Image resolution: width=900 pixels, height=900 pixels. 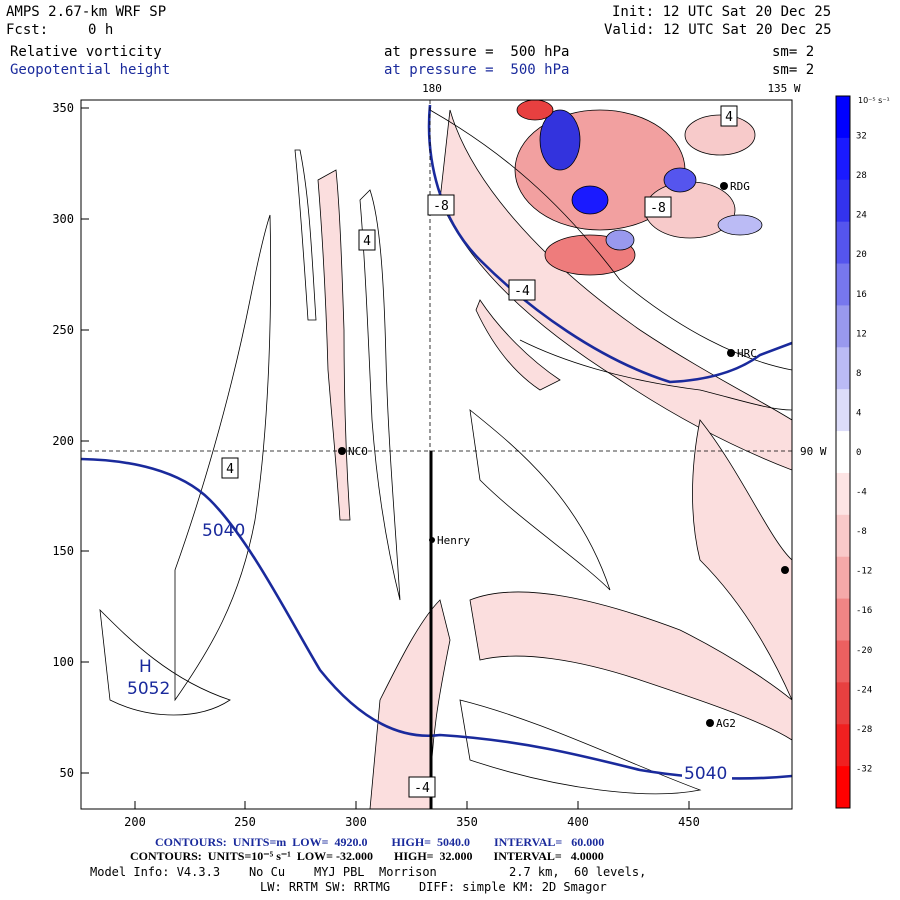 I want to click on field2-level: at pressure = 500 hPa, so click(x=477, y=70).